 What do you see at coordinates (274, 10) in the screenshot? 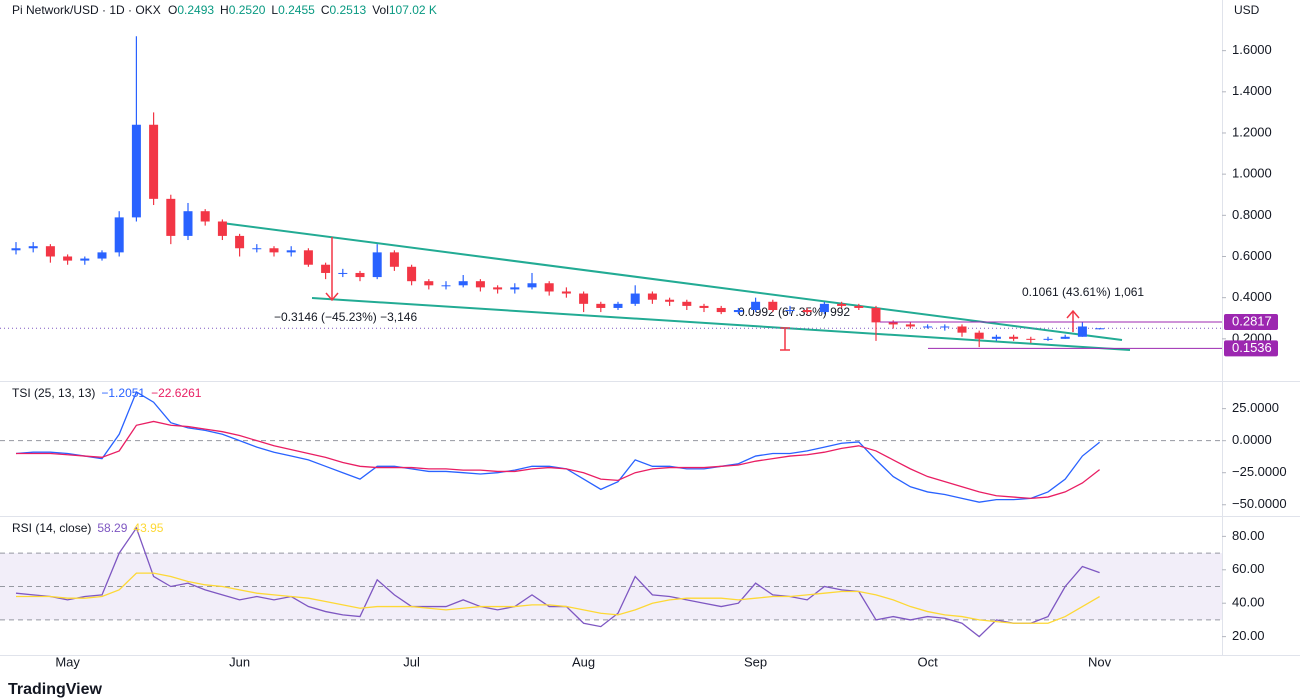
I see `ohlc-label: L` at bounding box center [274, 10].